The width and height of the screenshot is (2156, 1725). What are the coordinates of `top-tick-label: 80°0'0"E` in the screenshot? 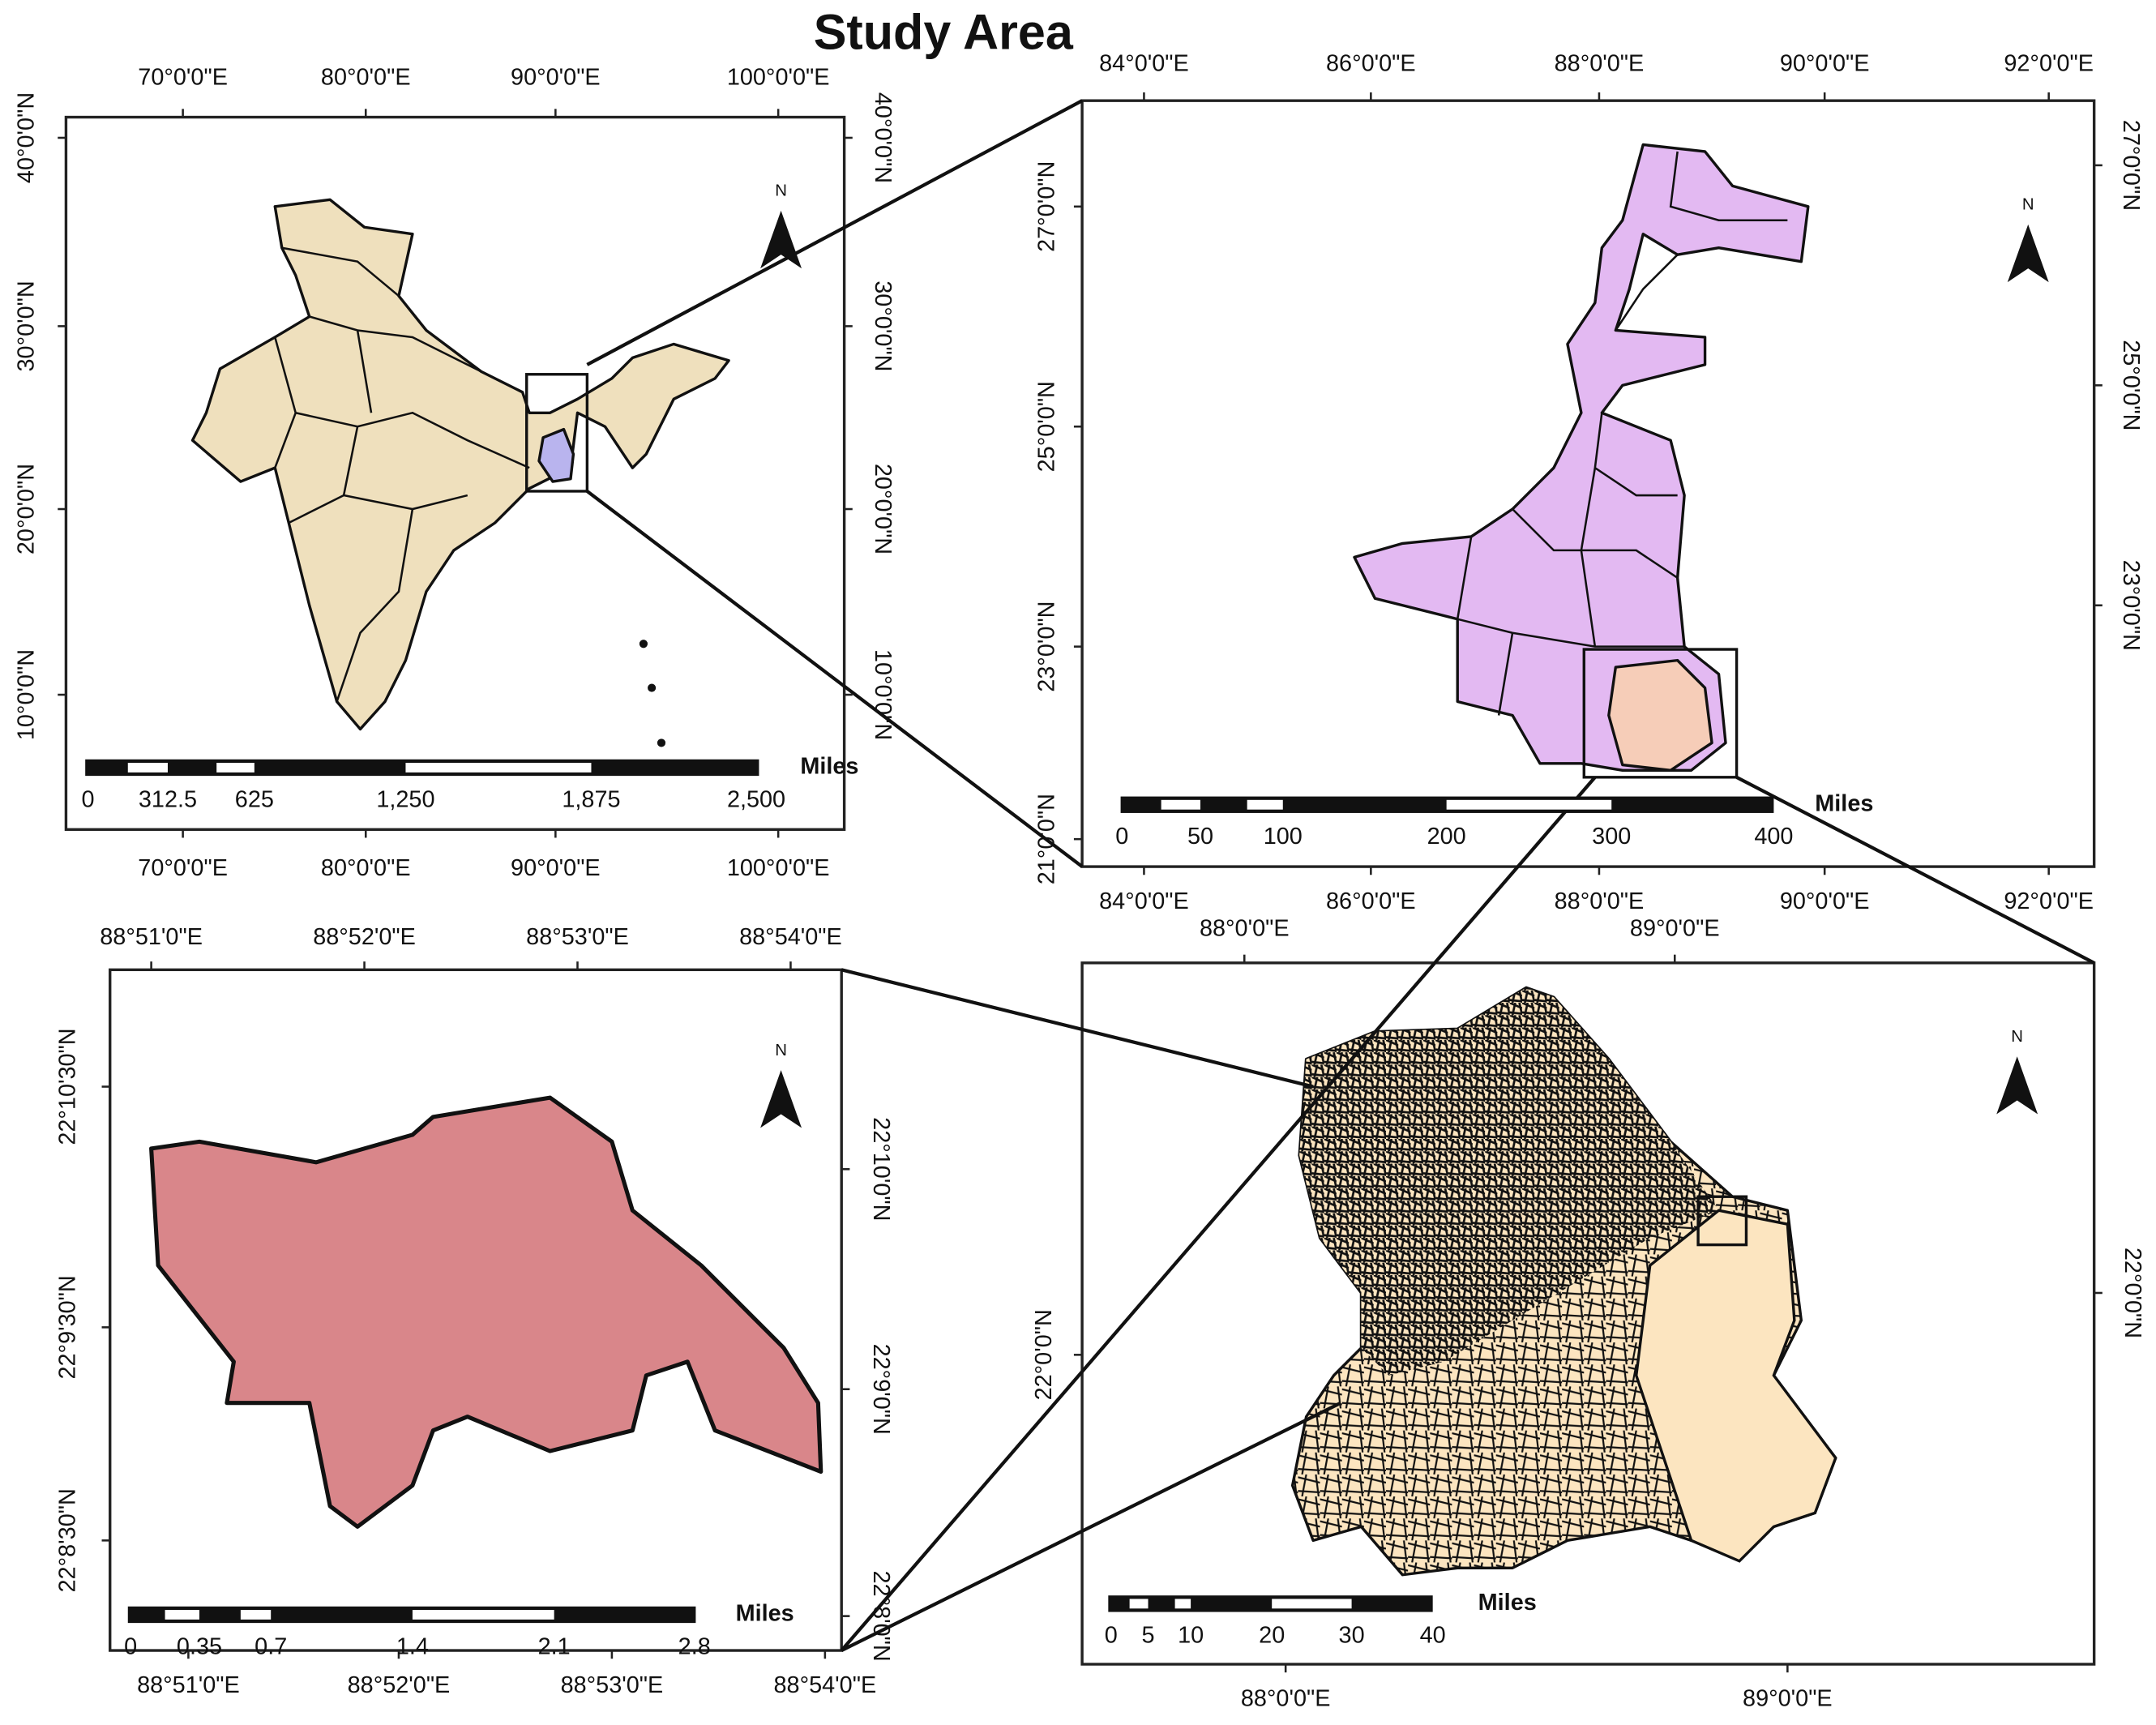 It's located at (366, 78).